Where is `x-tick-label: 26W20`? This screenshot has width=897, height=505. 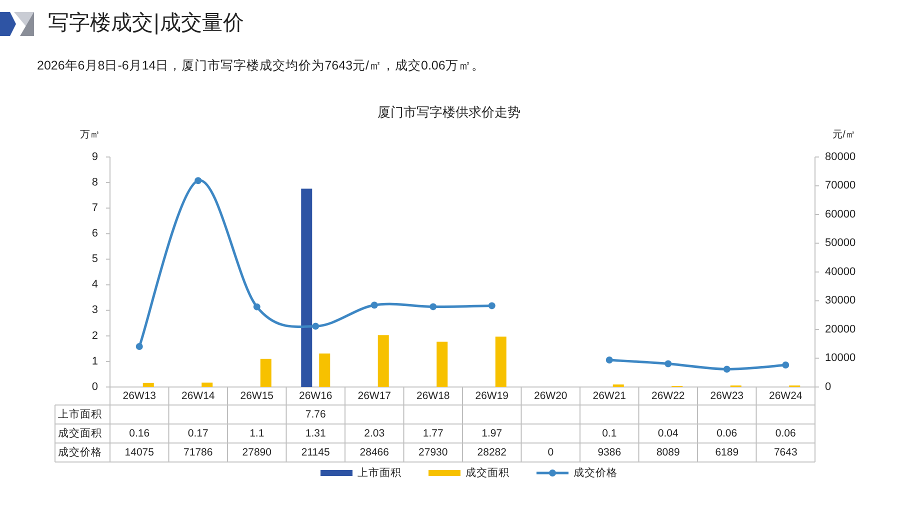
x-tick-label: 26W20 is located at coordinates (551, 396).